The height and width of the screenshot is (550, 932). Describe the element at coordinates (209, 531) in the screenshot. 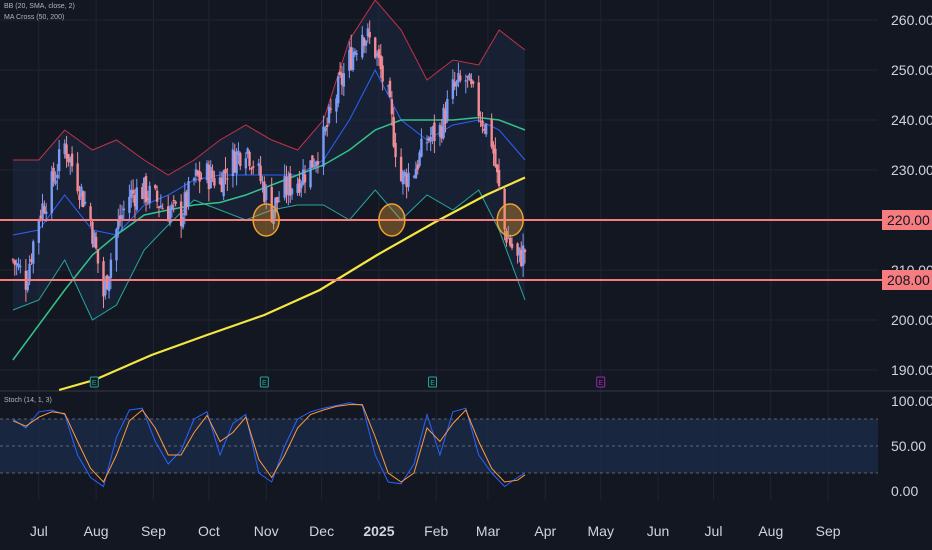

I see `time-axis-label: Oct` at that location.